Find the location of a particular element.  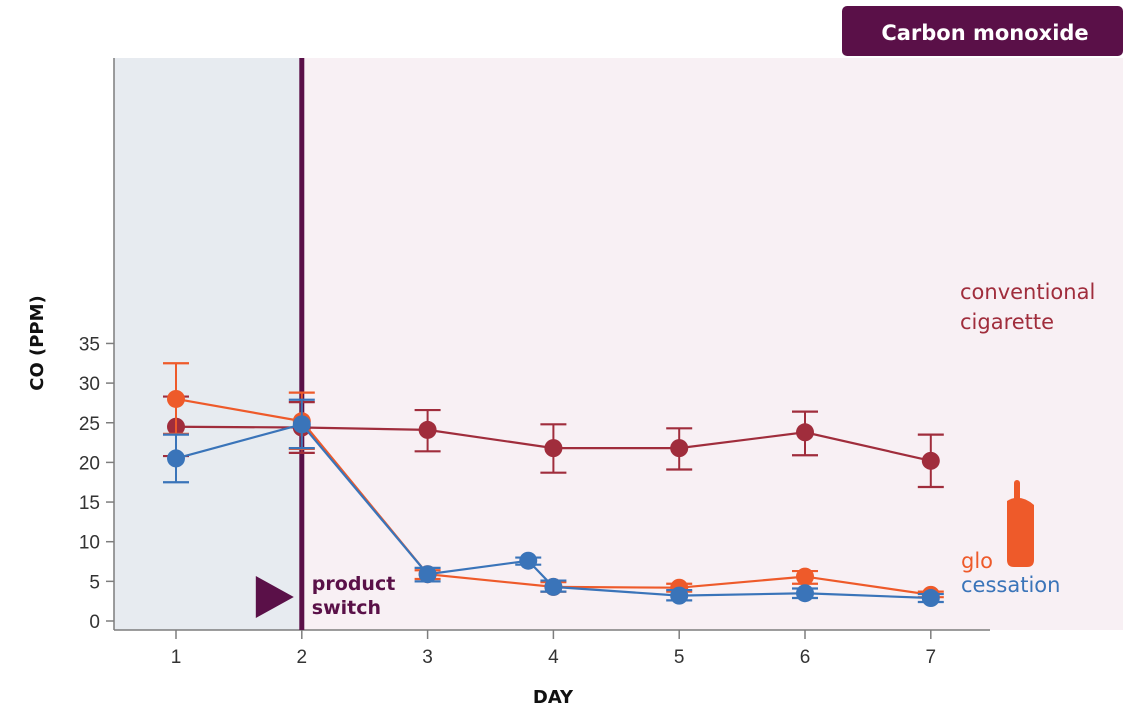

title-badge is located at coordinates (982, 31).